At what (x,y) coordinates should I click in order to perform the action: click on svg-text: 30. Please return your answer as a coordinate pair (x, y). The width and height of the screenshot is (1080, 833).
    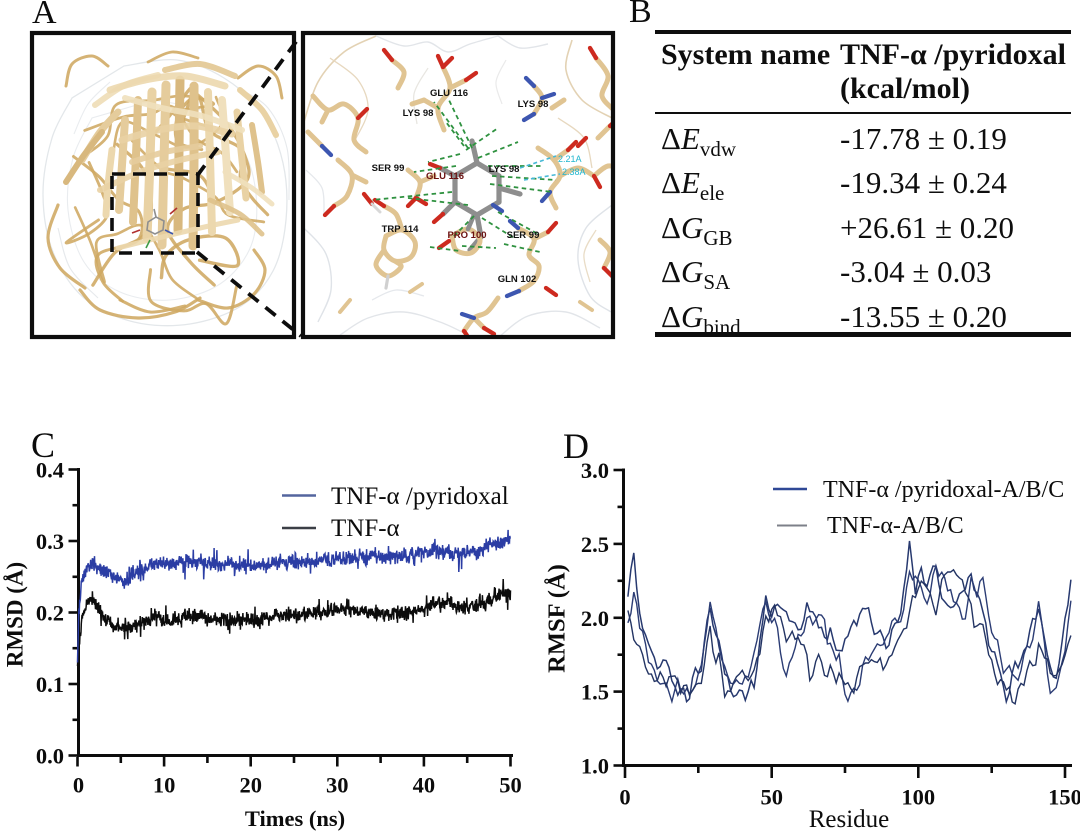
    Looking at the image, I should click on (337, 785).